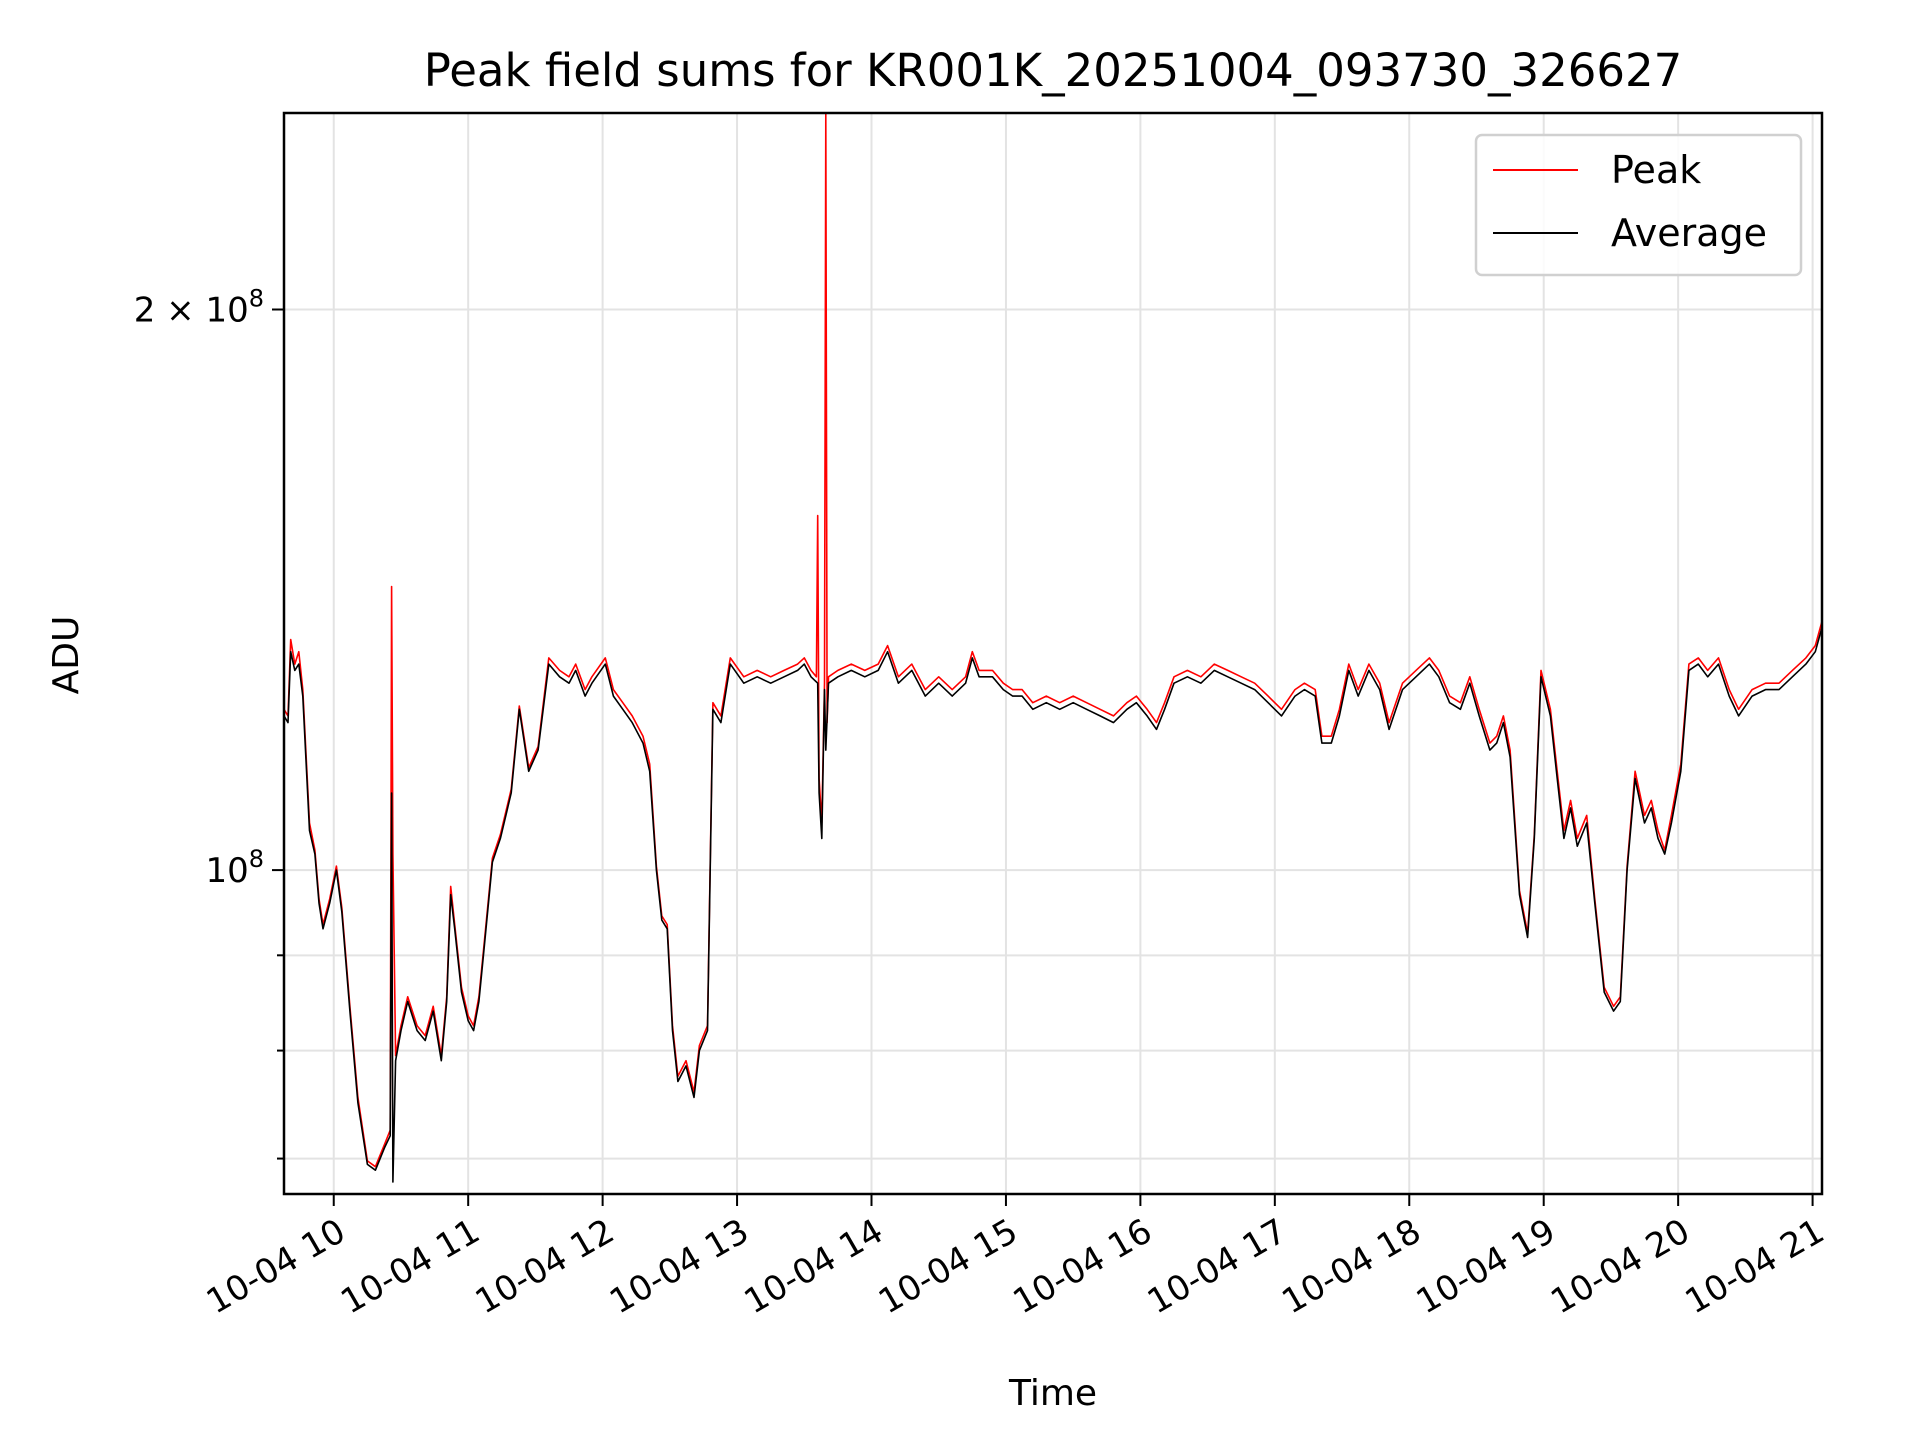  Describe the element at coordinates (679, 1266) in the screenshot. I see `x-tick-label: 10-04 13` at that location.